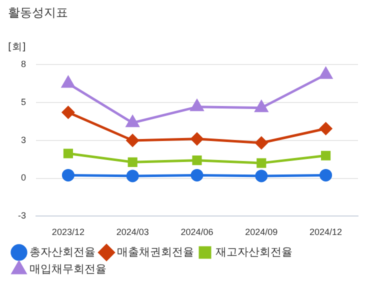 The height and width of the screenshot is (285, 370). Describe the element at coordinates (17, 47) in the screenshot. I see `y-axis-title: [회]` at that location.